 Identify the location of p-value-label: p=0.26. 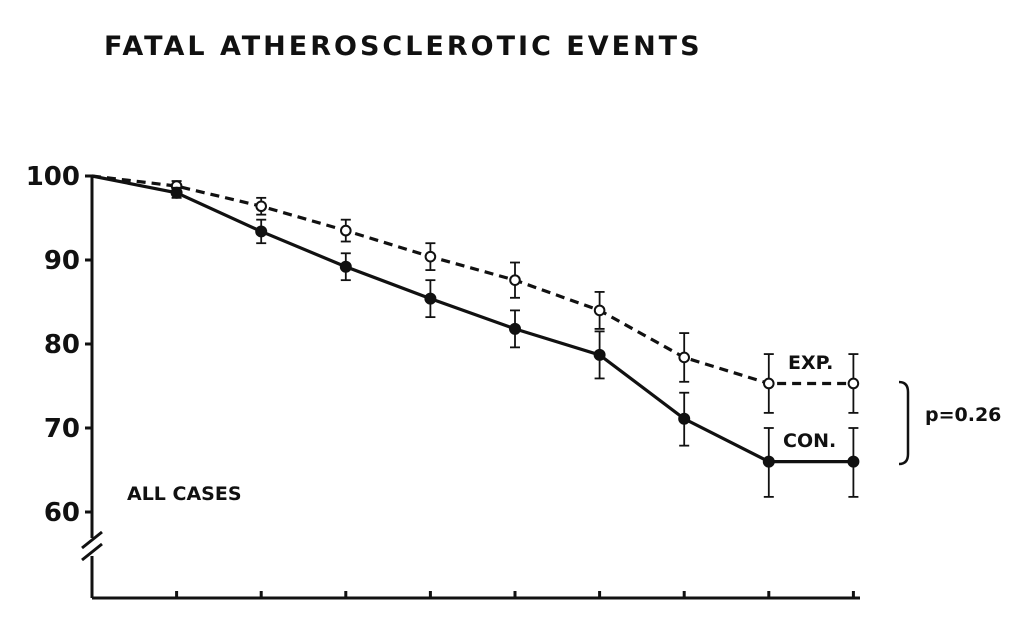
(963, 415).